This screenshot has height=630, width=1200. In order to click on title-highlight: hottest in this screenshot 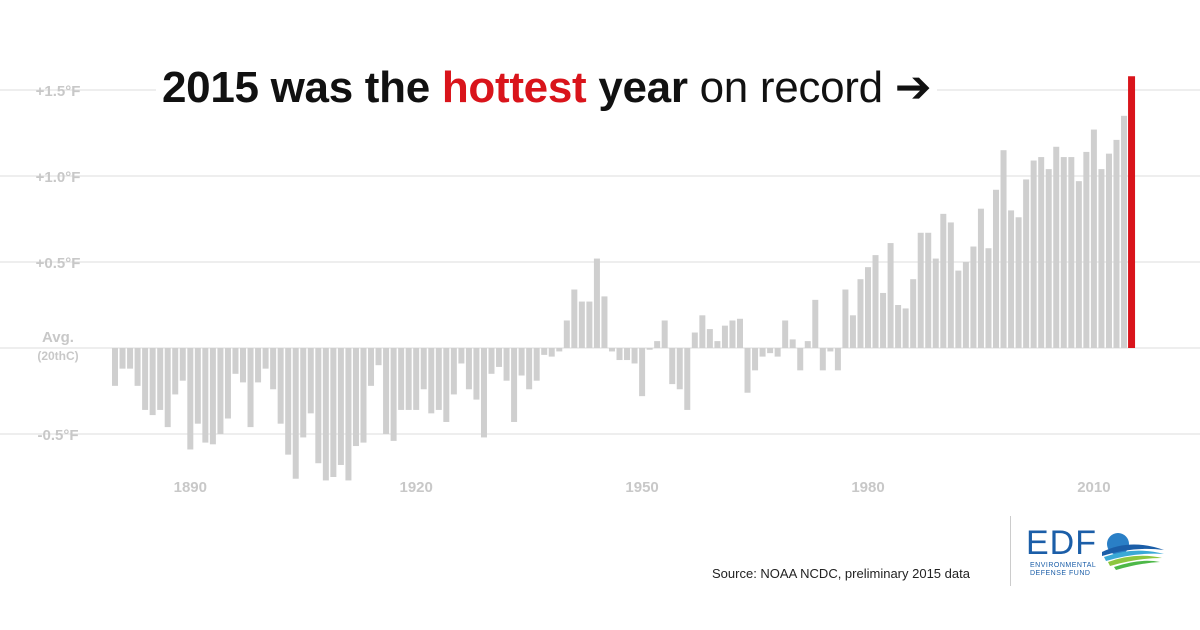, I will do `click(514, 87)`.